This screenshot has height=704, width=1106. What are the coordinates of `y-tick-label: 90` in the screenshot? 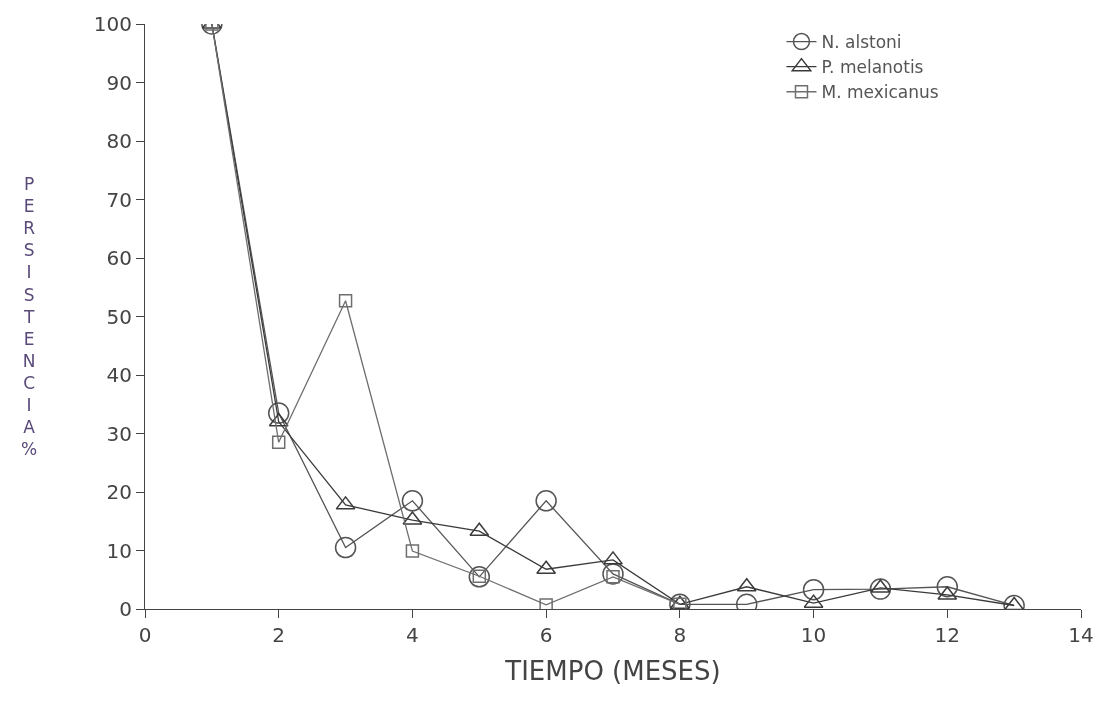 It's located at (119, 82).